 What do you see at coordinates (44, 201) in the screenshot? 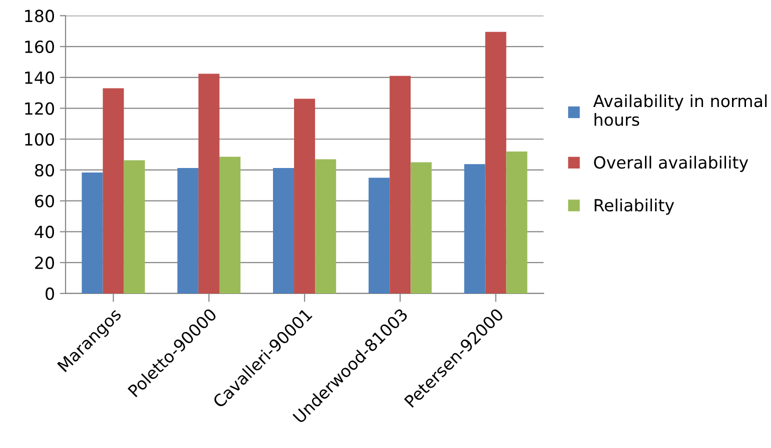
I see `y-tick-label: 60` at bounding box center [44, 201].